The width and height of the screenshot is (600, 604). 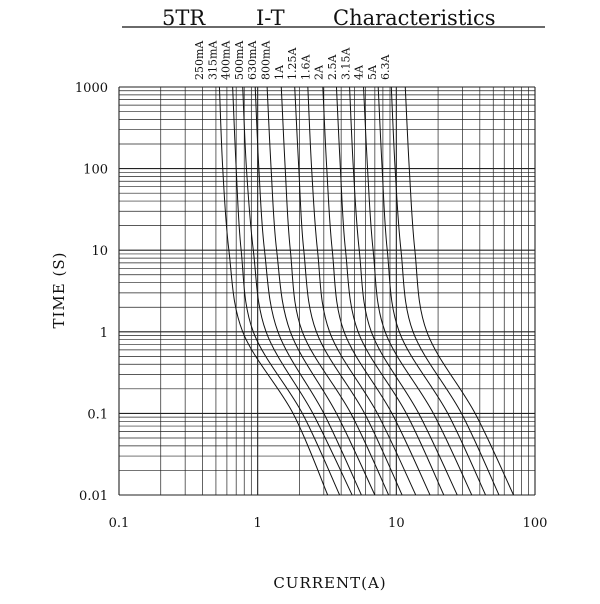 I want to click on rating-label-2A: 2A, so click(x=319, y=72).